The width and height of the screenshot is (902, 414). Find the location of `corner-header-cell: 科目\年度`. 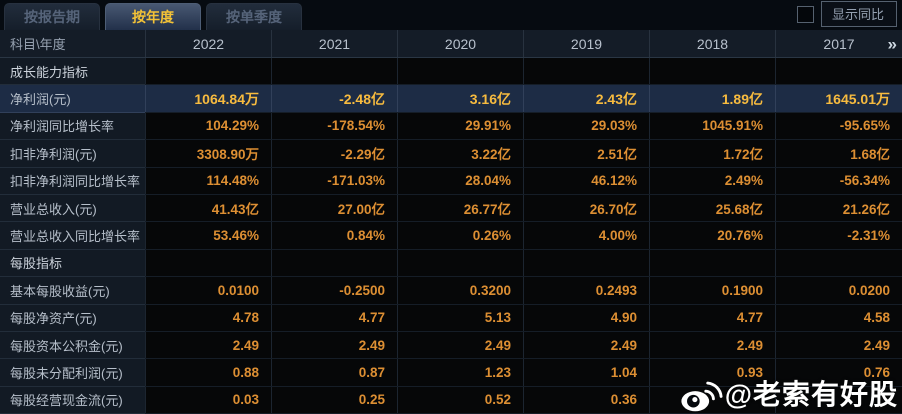

corner-header-cell: 科目\年度 is located at coordinates (38, 44).